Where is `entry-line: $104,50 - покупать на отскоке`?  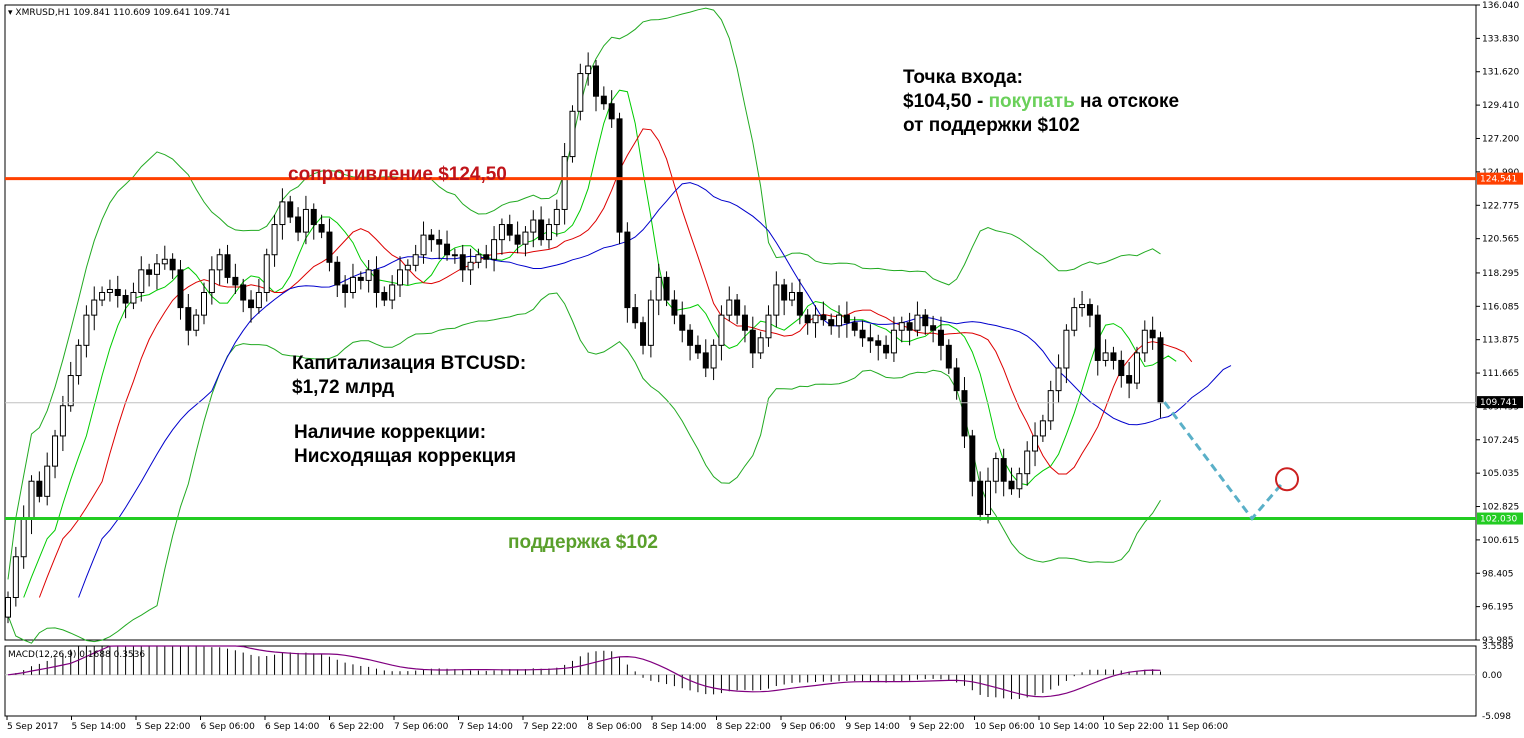 entry-line: $104,50 - покупать на отскоке is located at coordinates (1041, 102).